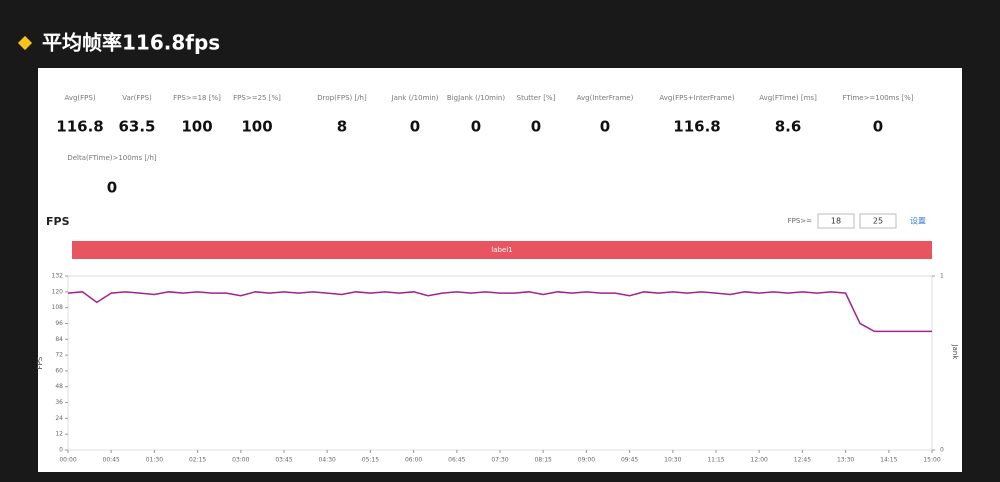 This screenshot has height=482, width=1000. Describe the element at coordinates (499, 460) in the screenshot. I see `x-tick-label: 07:30` at that location.